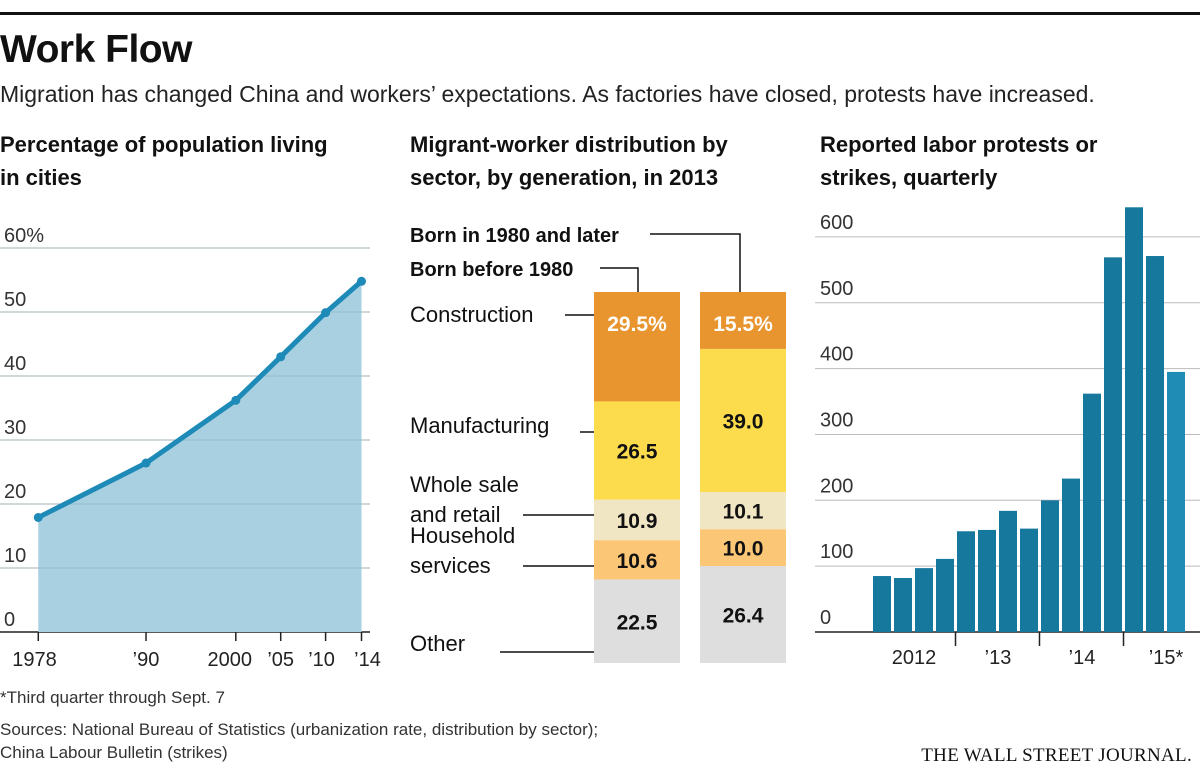 The width and height of the screenshot is (1200, 775). Describe the element at coordinates (836, 355) in the screenshot. I see `protests-y-tick-label: 400` at that location.